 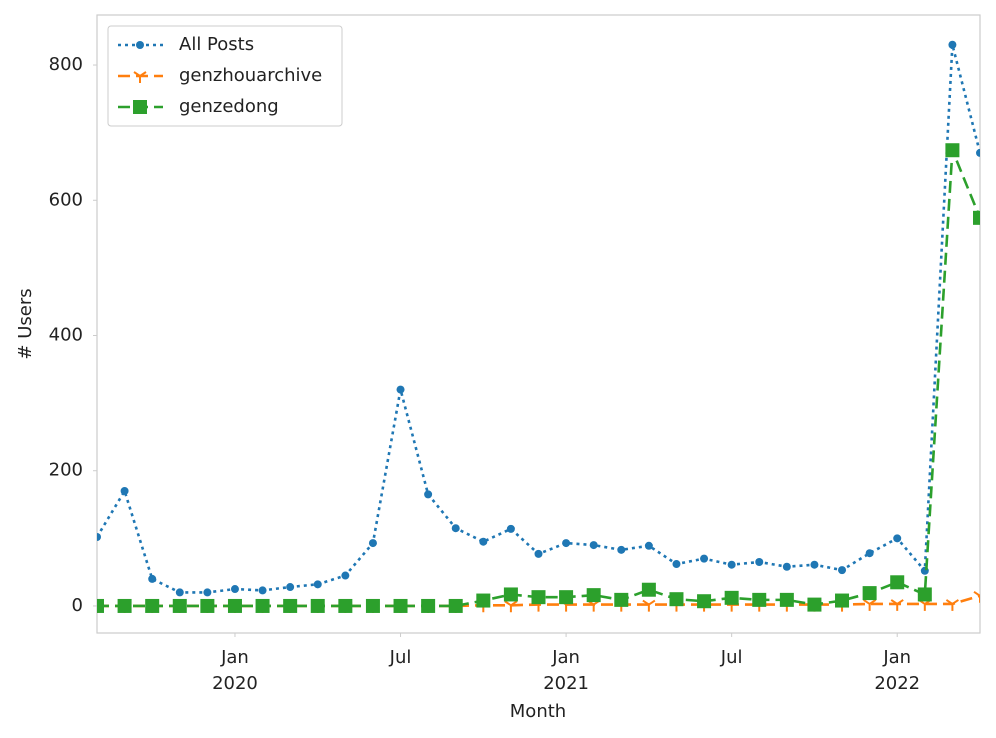 I want to click on y-axis-label: # Users, so click(x=25, y=323).